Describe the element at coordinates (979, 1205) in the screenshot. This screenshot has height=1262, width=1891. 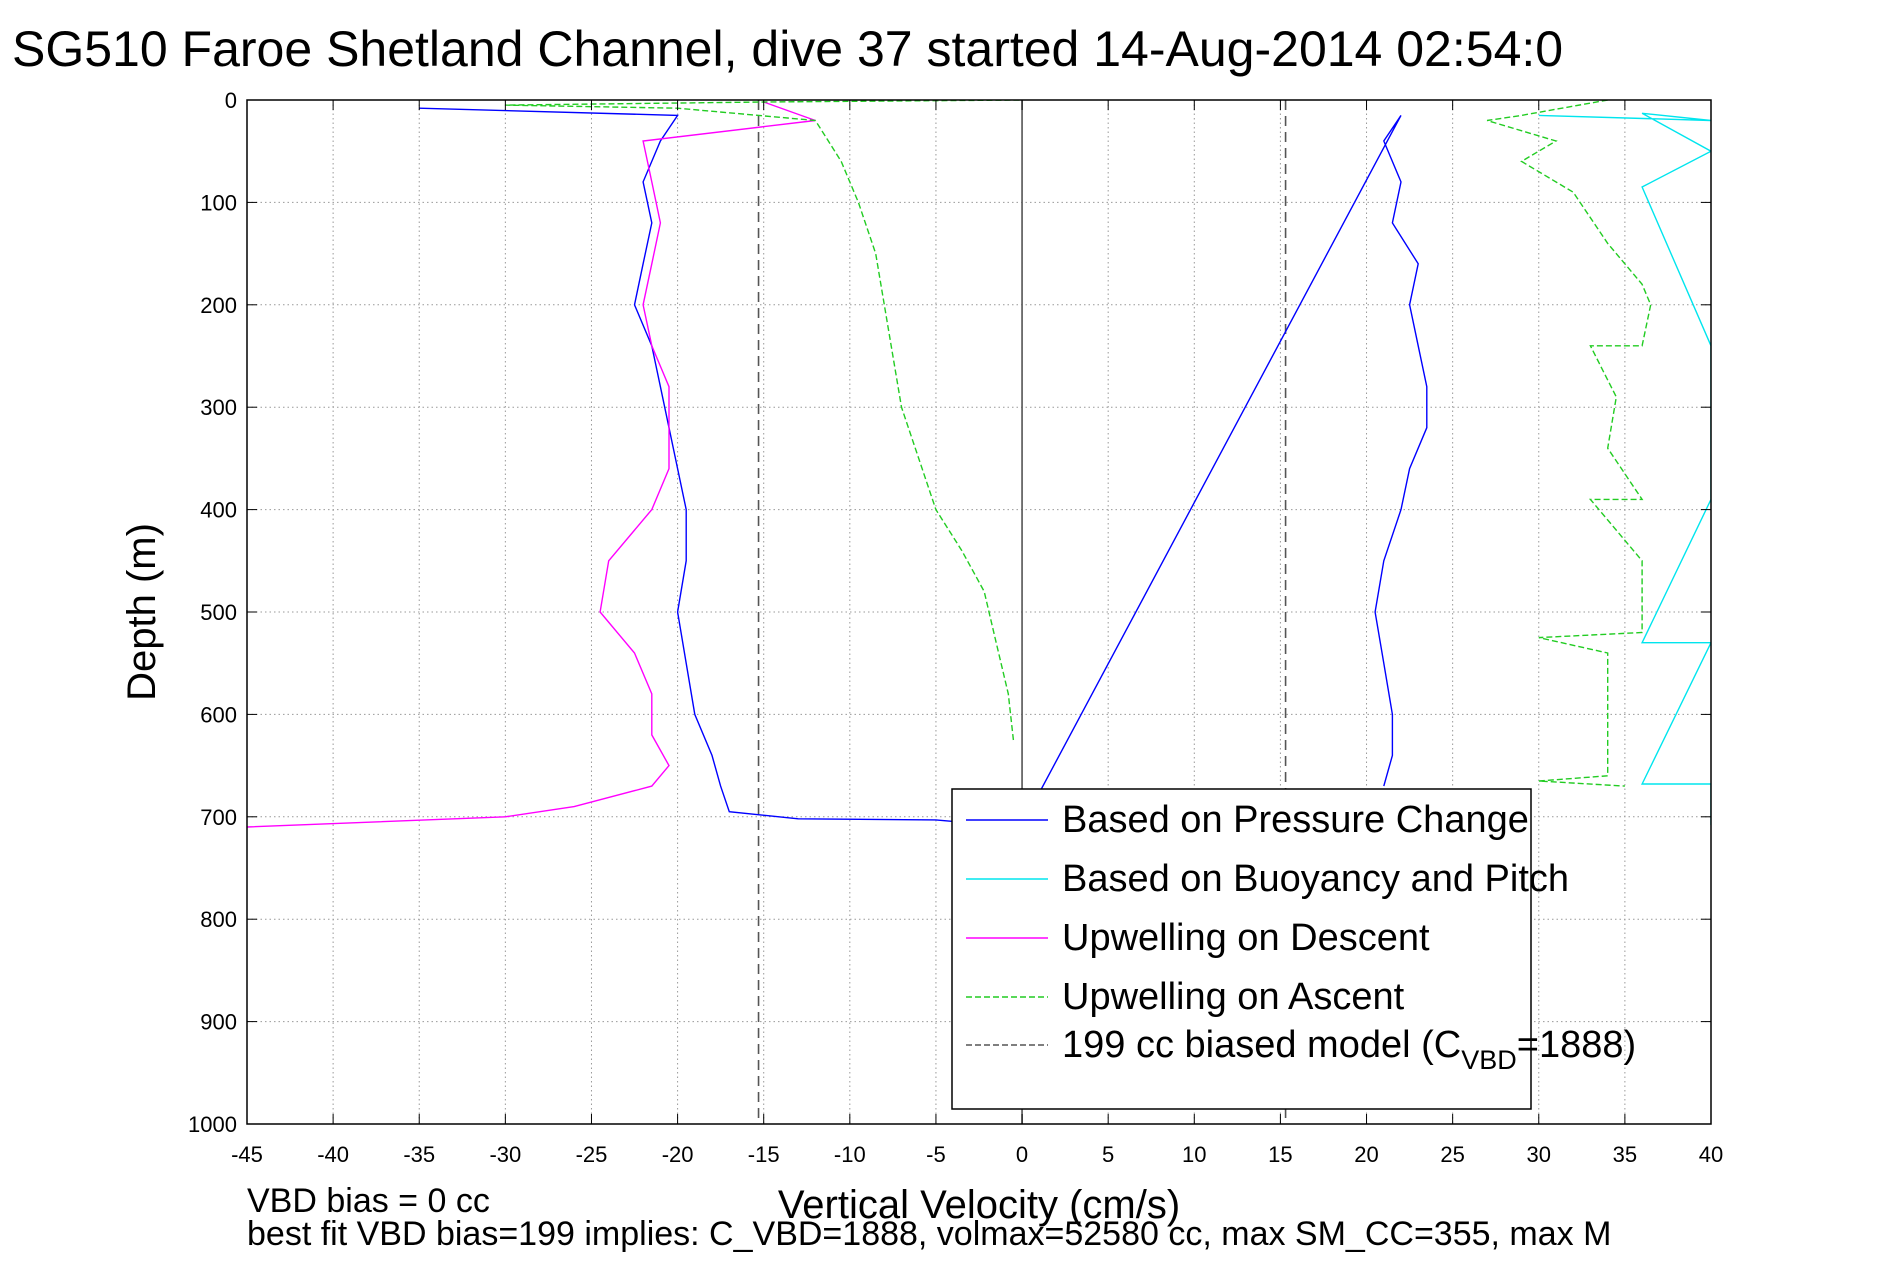
I see `x-axis-label: Vertical Velocity (cm/s)` at that location.